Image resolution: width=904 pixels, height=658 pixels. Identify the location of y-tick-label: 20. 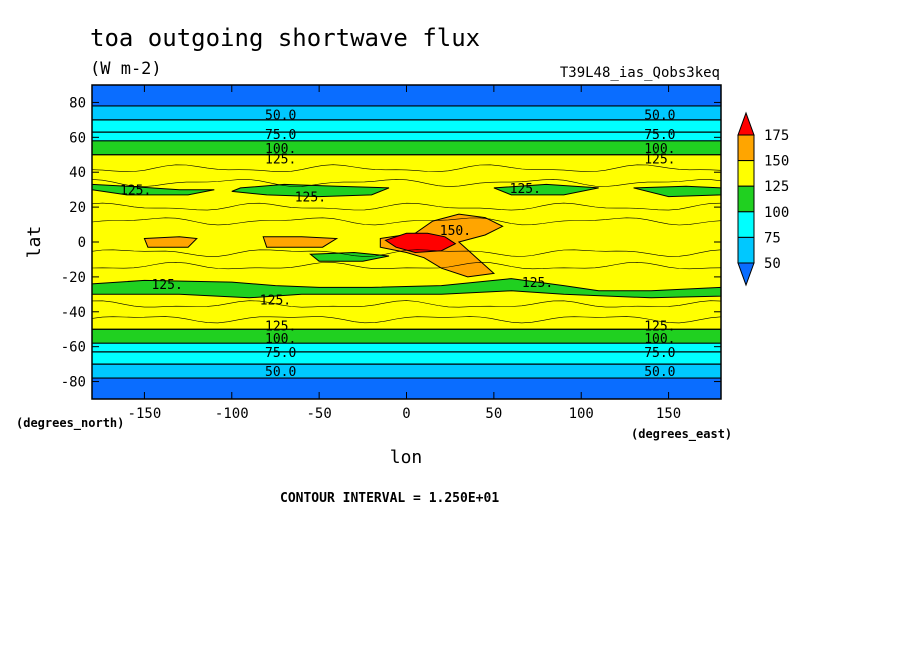
(77, 208).